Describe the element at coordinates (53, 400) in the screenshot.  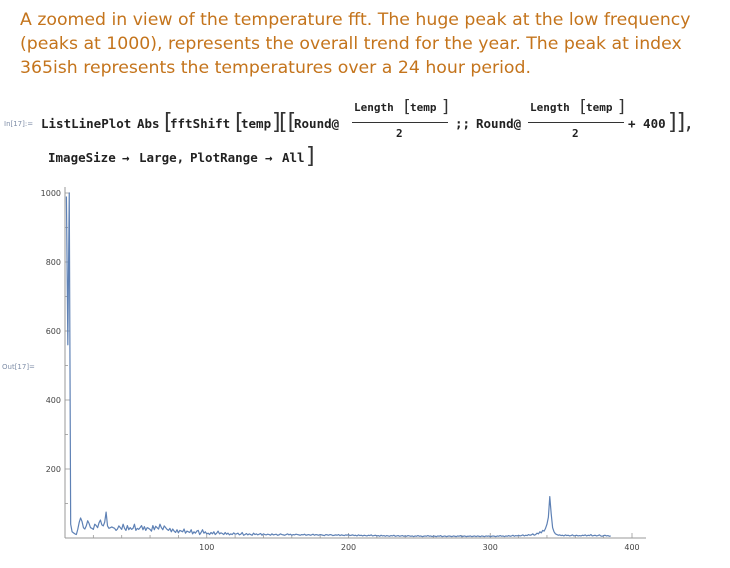
I see `y-tick-label: 400` at that location.